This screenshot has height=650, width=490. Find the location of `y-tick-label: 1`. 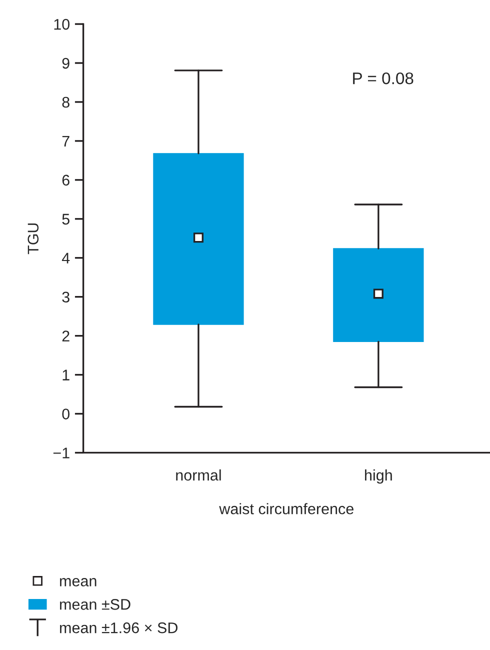

y-tick-label: 1 is located at coordinates (66, 375).